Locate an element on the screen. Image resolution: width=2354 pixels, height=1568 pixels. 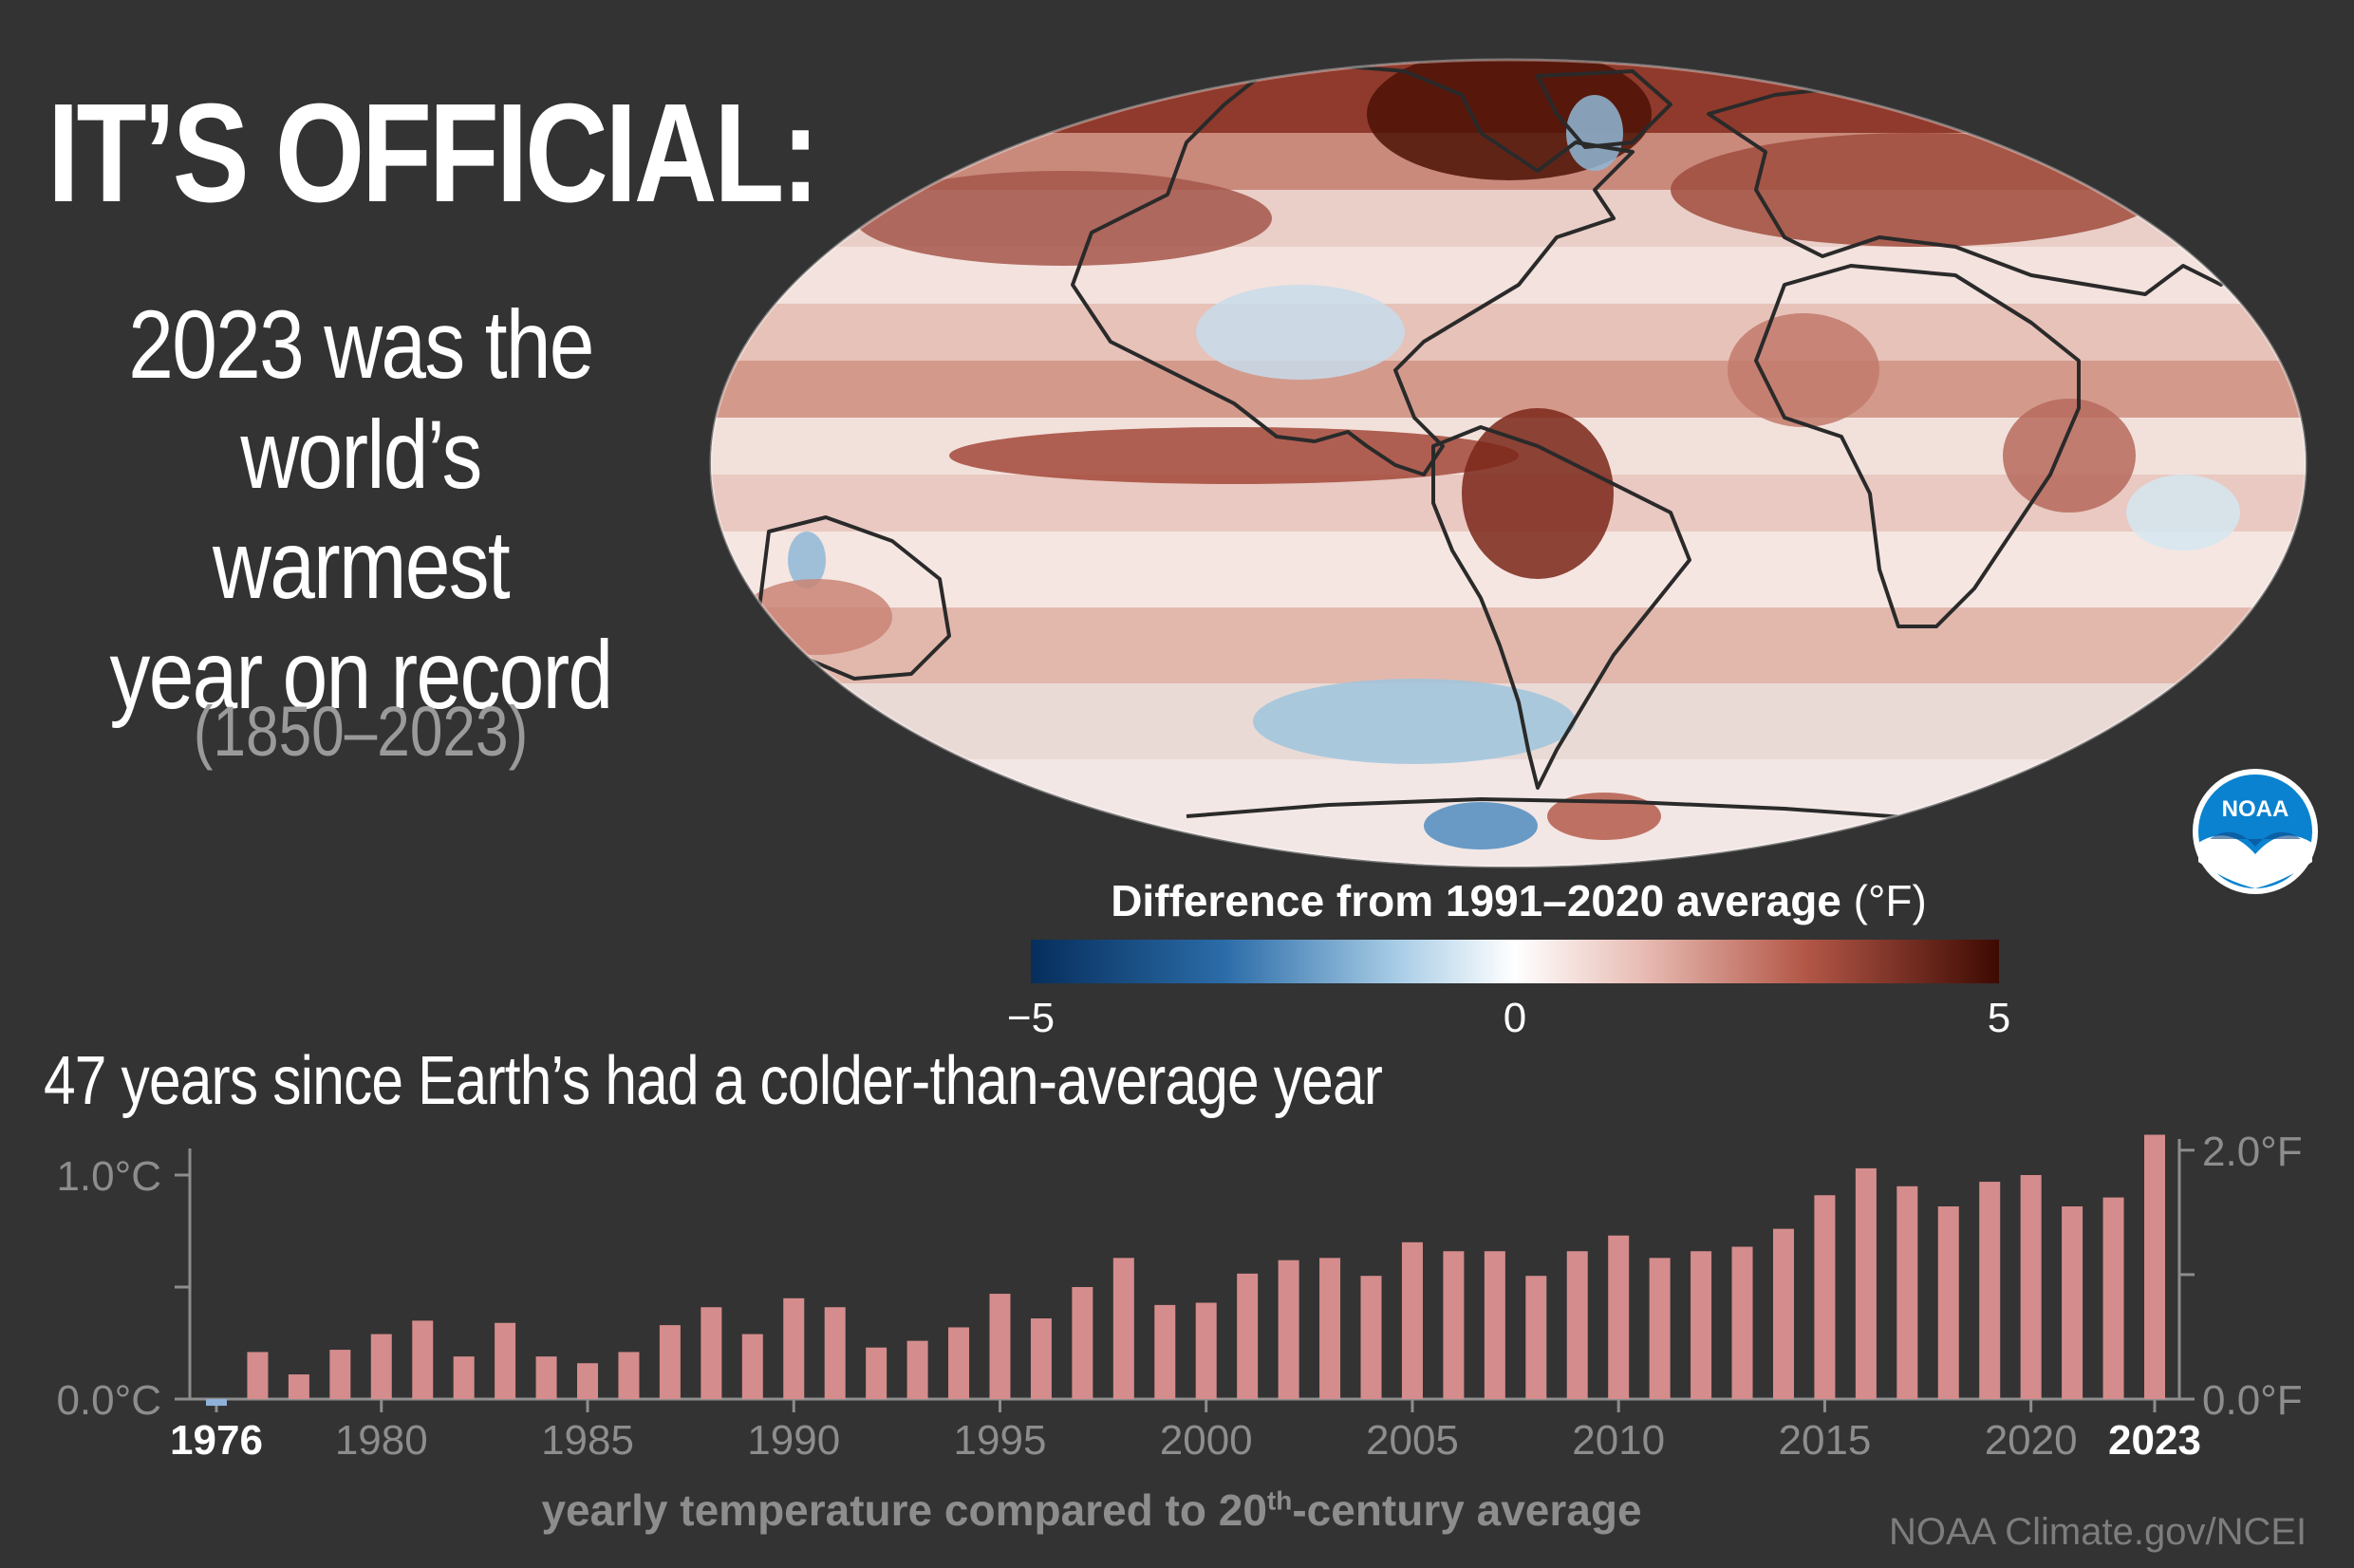
bar-2001 is located at coordinates (1248, 1336).